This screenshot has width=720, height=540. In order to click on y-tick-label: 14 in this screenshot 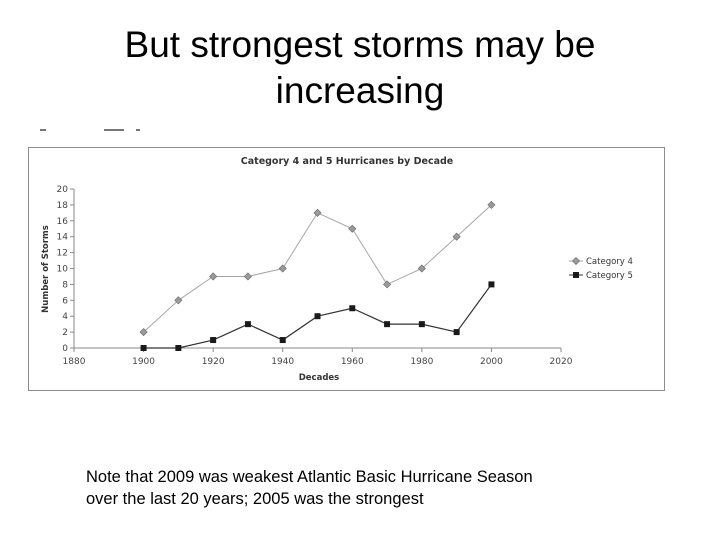, I will do `click(63, 238)`.